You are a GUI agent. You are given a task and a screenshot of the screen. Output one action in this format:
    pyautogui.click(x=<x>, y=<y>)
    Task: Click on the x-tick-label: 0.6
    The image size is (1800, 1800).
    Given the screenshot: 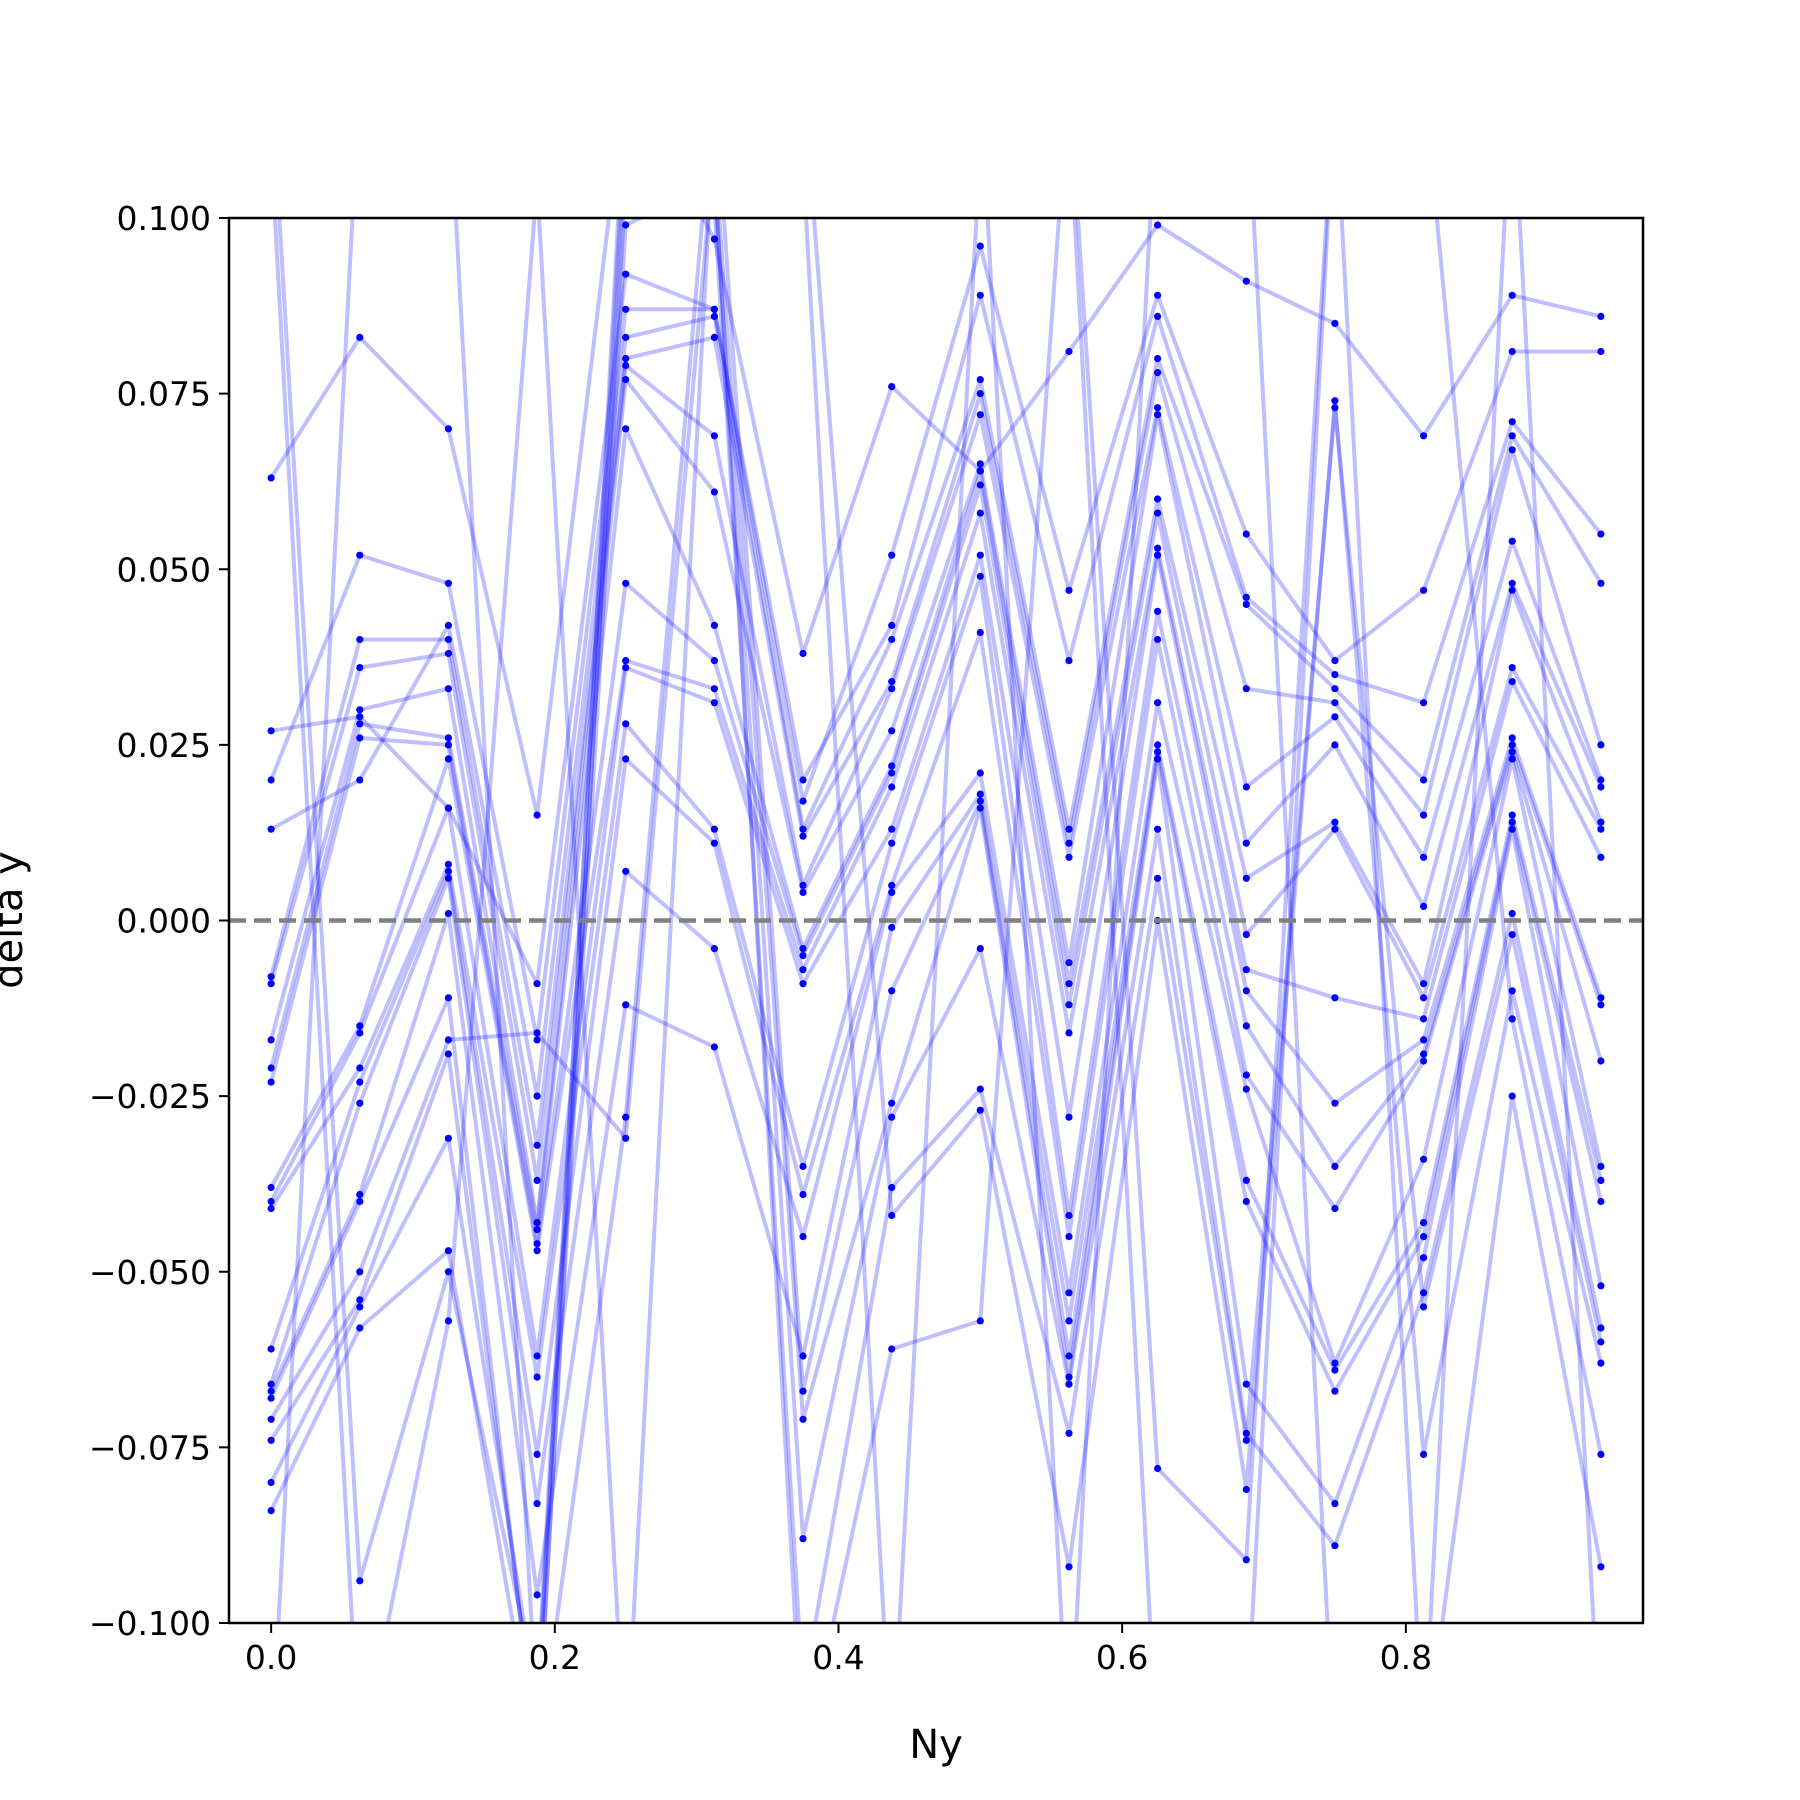 What is the action you would take?
    pyautogui.click(x=1122, y=1657)
    